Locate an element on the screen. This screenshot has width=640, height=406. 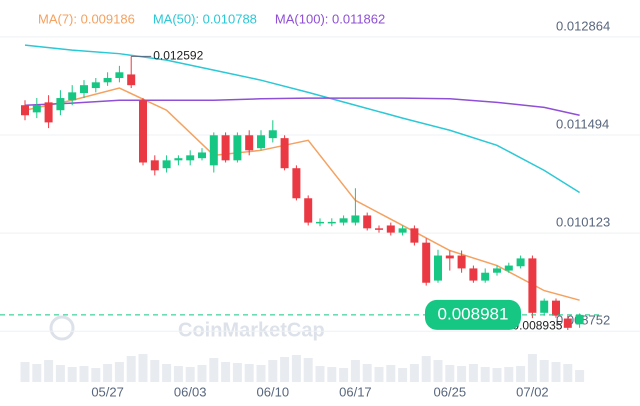
x-tick-label: 05/27 is located at coordinates (107, 391).